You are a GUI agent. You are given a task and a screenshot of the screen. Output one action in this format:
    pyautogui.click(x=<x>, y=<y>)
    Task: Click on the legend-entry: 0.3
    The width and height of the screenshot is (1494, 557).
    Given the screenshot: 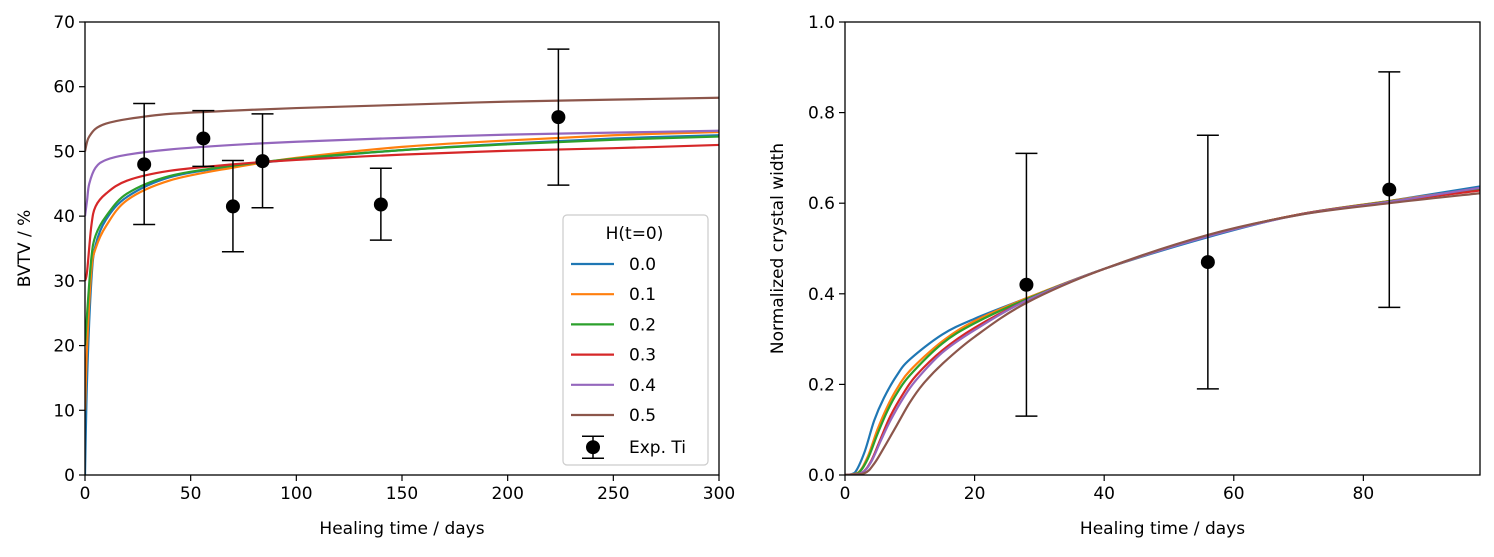 What is the action you would take?
    pyautogui.click(x=642, y=356)
    